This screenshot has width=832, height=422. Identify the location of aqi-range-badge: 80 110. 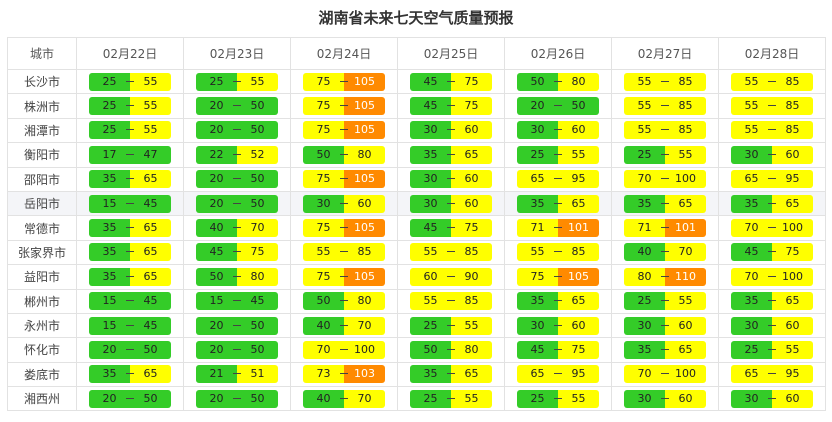
(665, 276).